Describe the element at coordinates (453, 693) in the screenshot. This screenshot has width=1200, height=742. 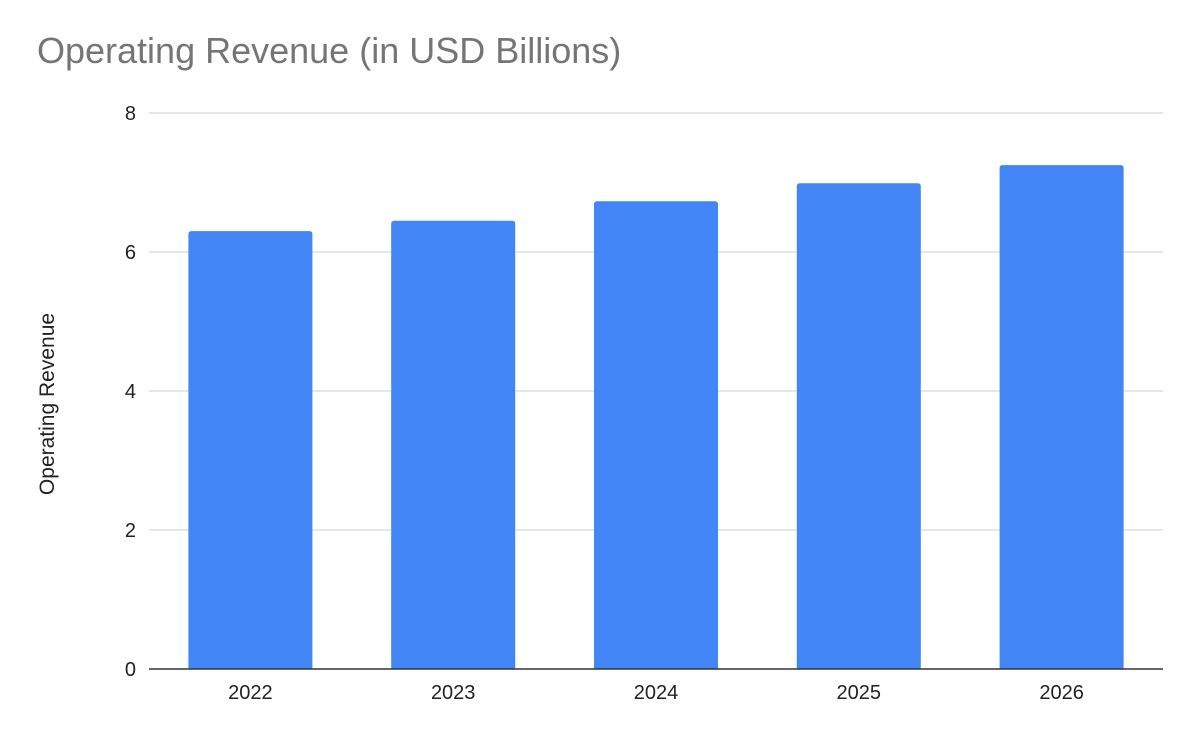
I see `x-tick-label: 2023` at that location.